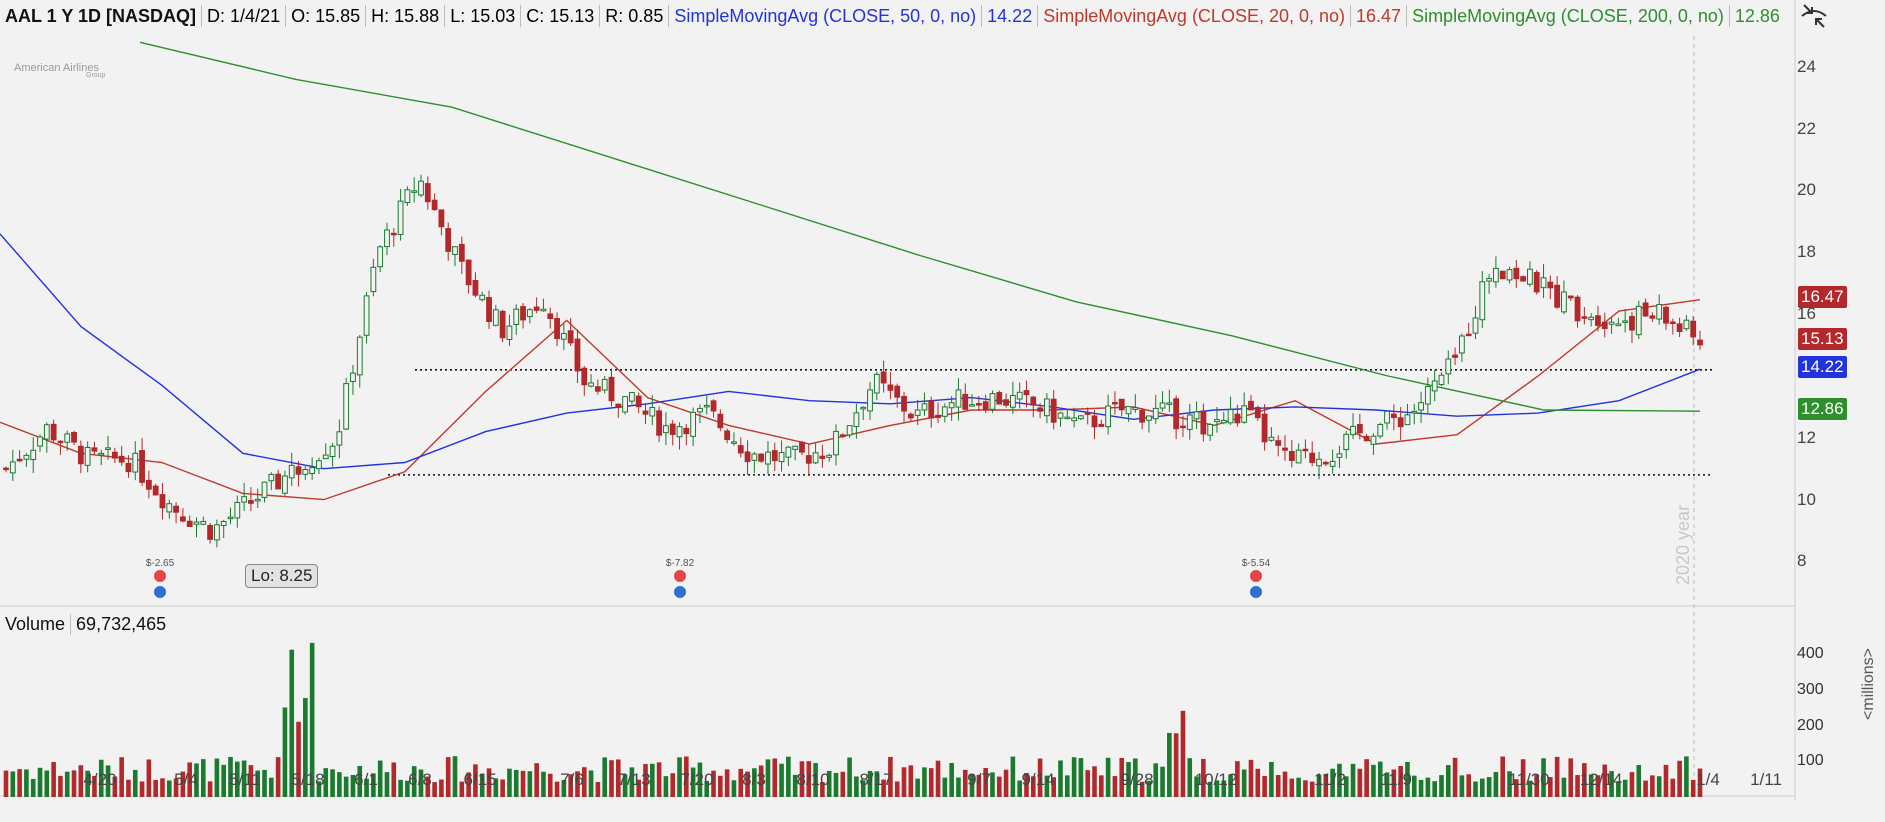  I want to click on eps-marker: $-2.65, so click(160, 563).